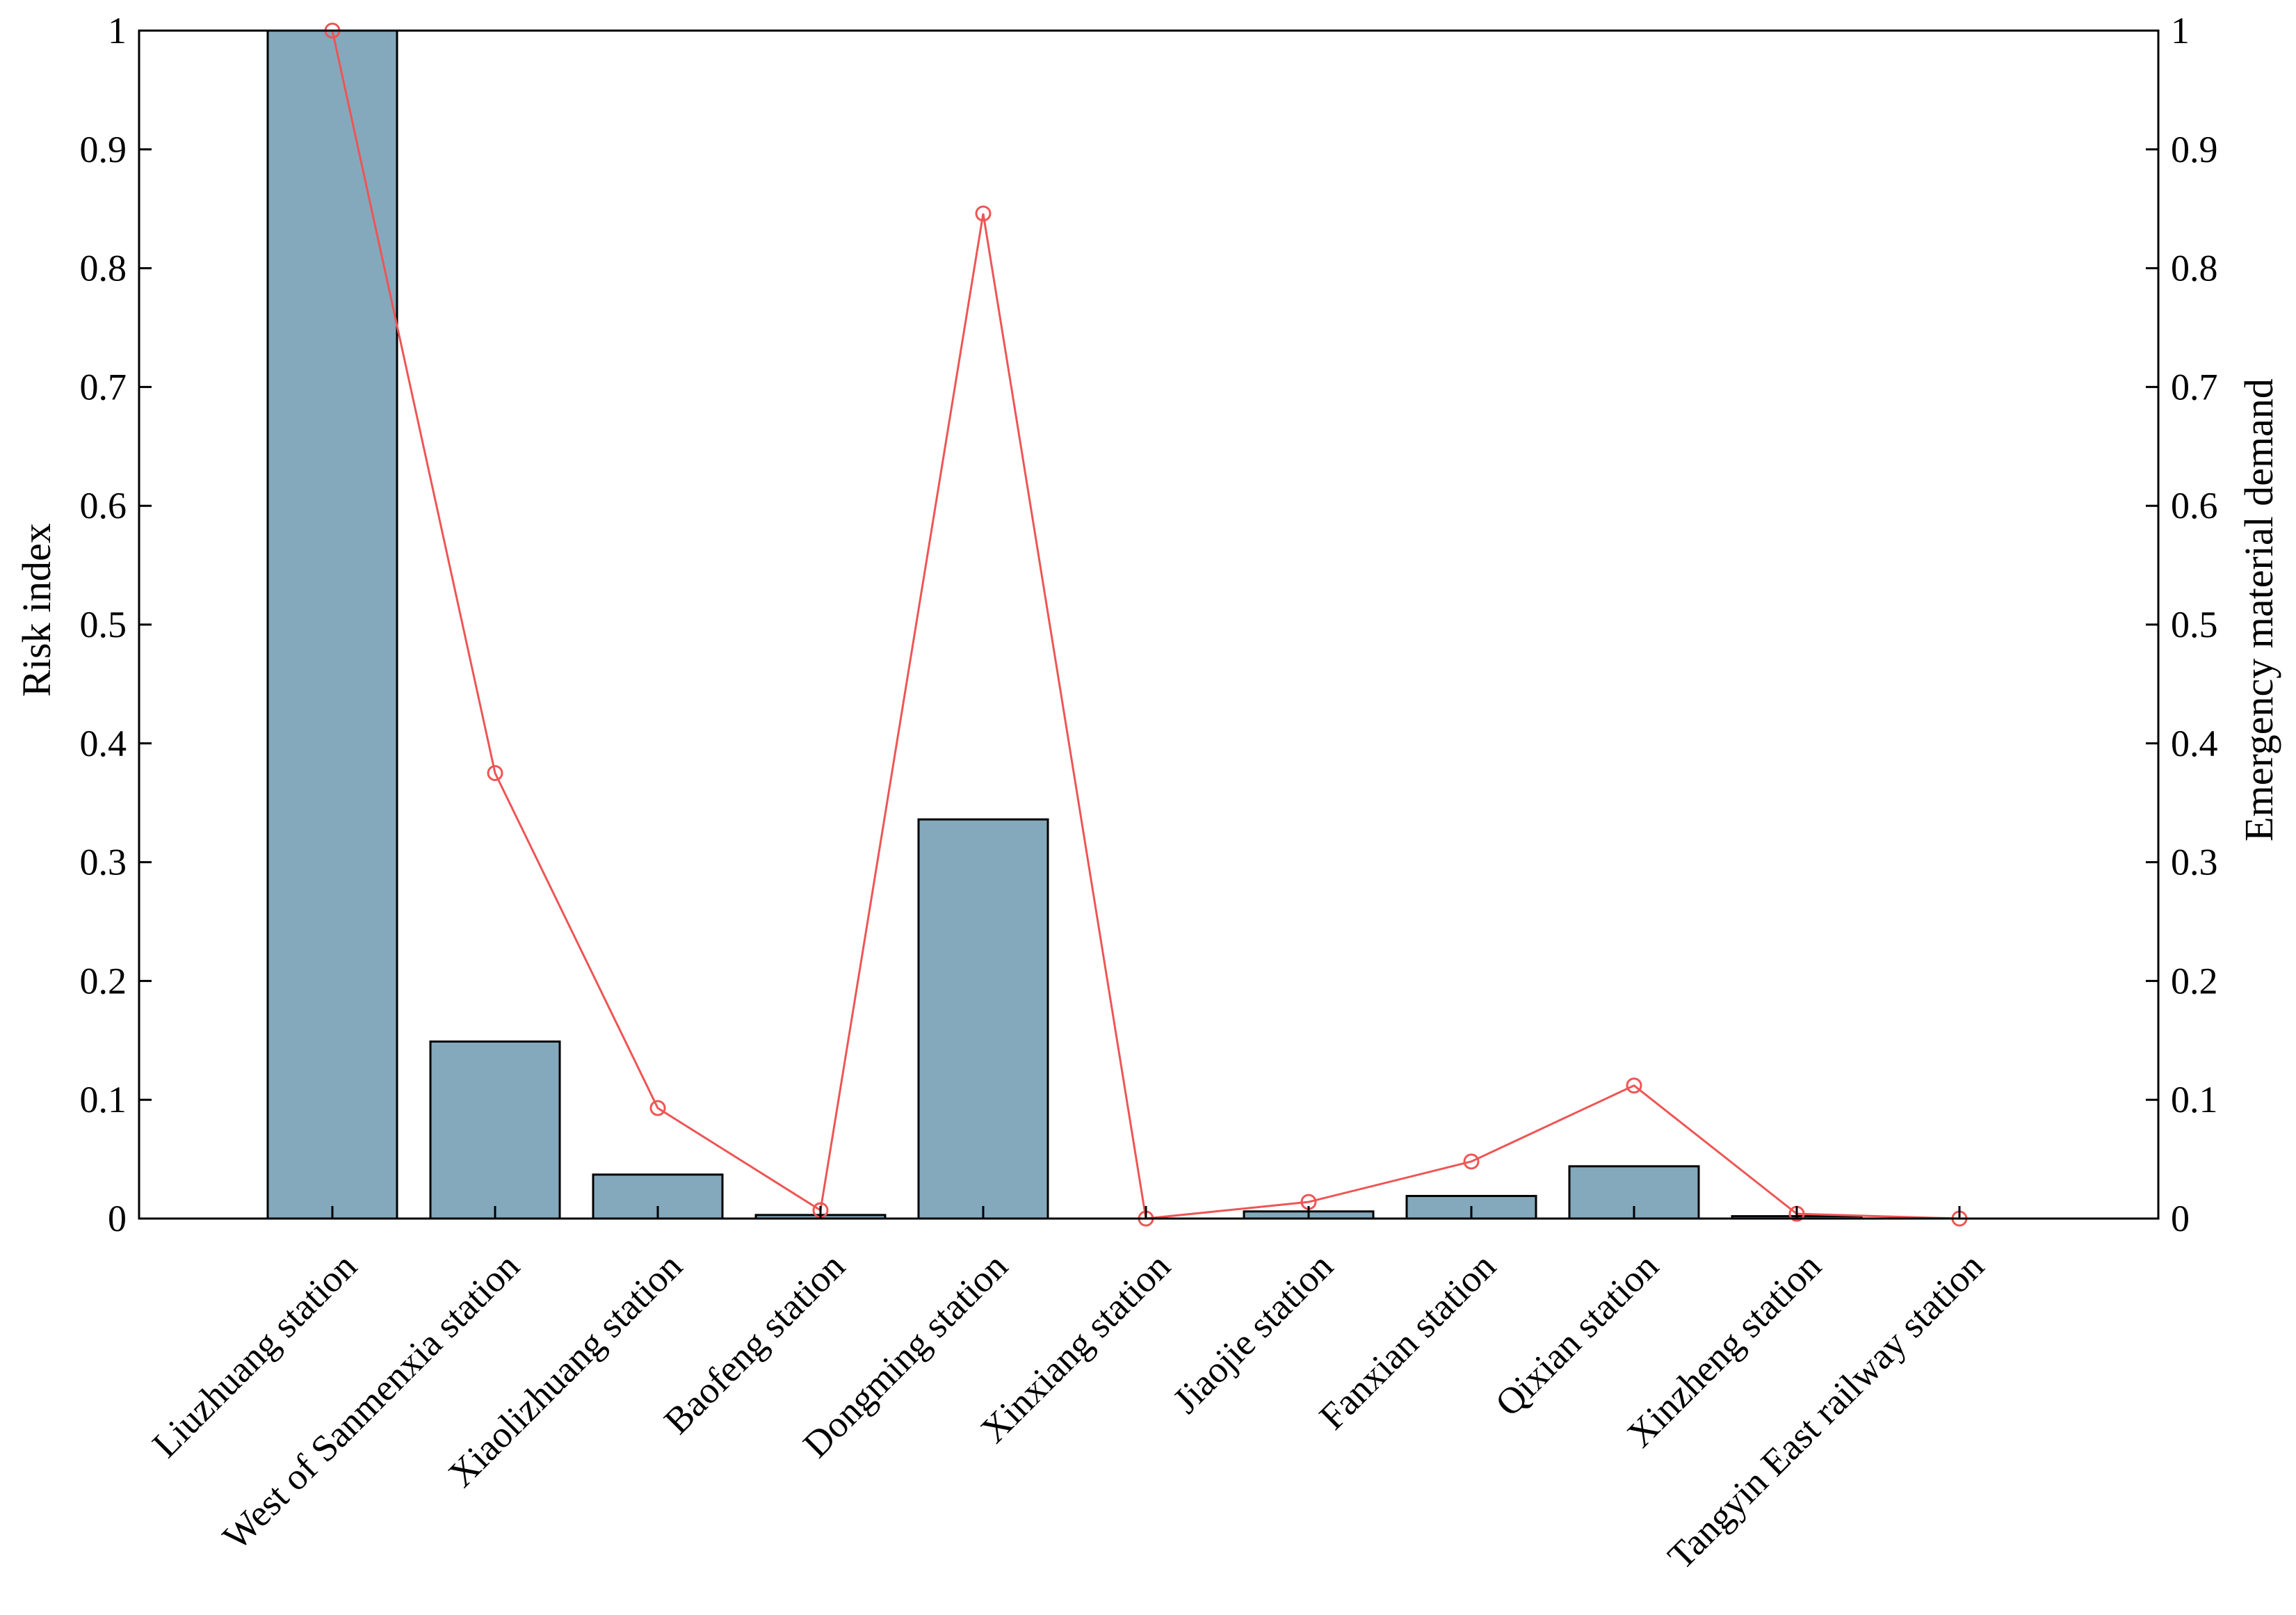 The height and width of the screenshot is (1615, 2296). I want to click on left-tick-label: 0.1, so click(103, 1100).